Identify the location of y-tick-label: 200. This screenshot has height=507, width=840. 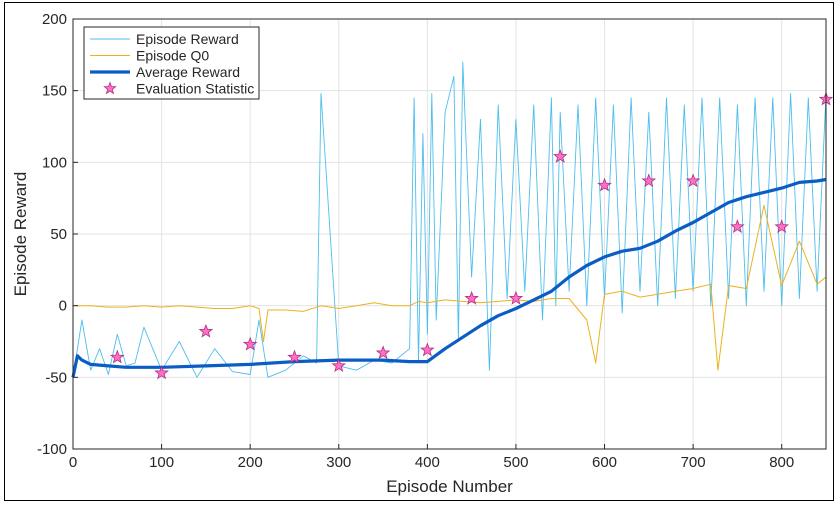
(54, 19).